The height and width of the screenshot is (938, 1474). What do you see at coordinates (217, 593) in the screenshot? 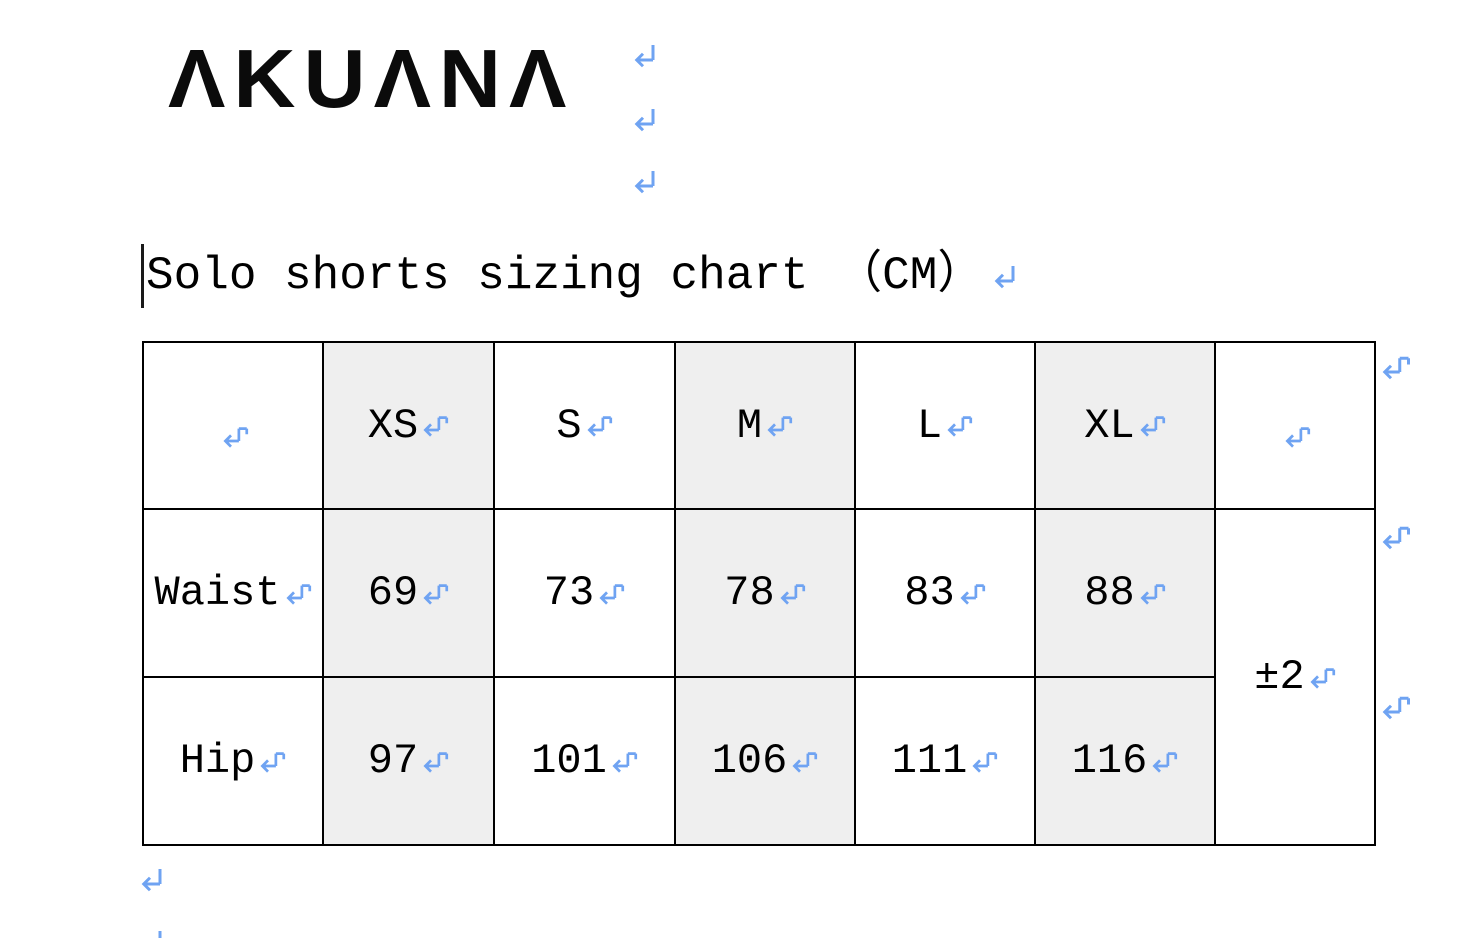
I see `row-label: Waist` at bounding box center [217, 593].